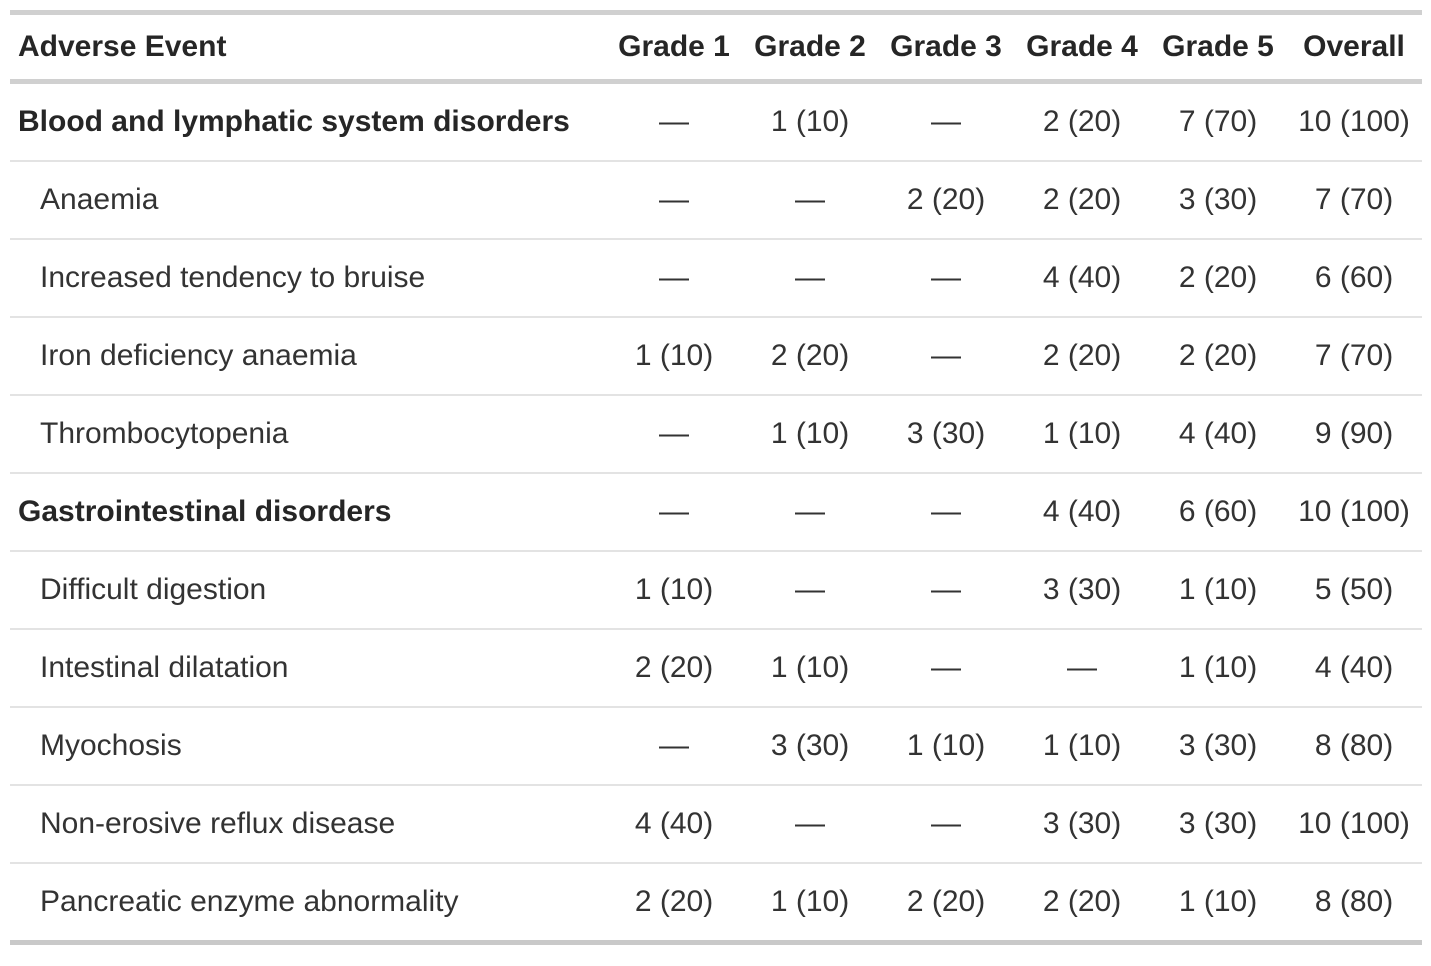  Describe the element at coordinates (308, 511) in the screenshot. I see `adverse-event-label: Gastrointestinal disorders` at that location.